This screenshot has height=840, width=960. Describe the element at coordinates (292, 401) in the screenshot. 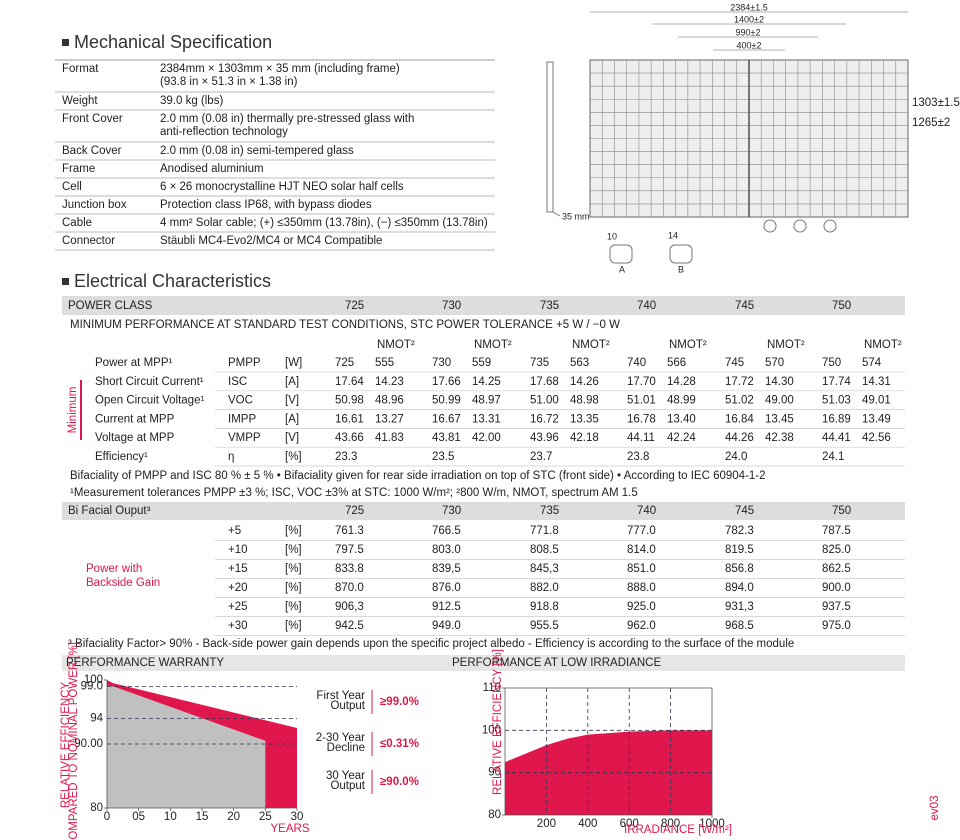

I see `row-unit: [V]` at that location.